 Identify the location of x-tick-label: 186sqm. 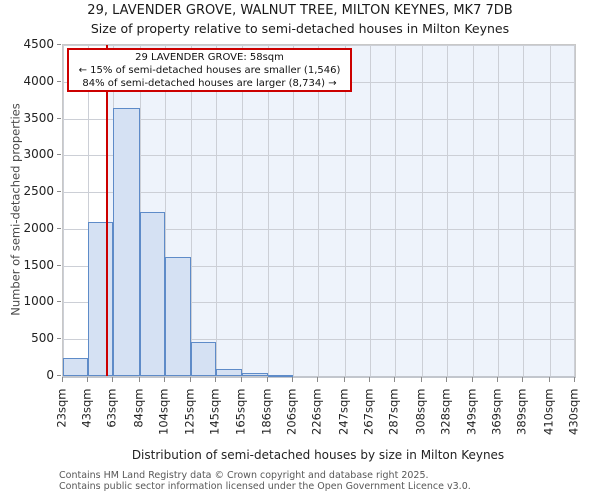
(266, 411).